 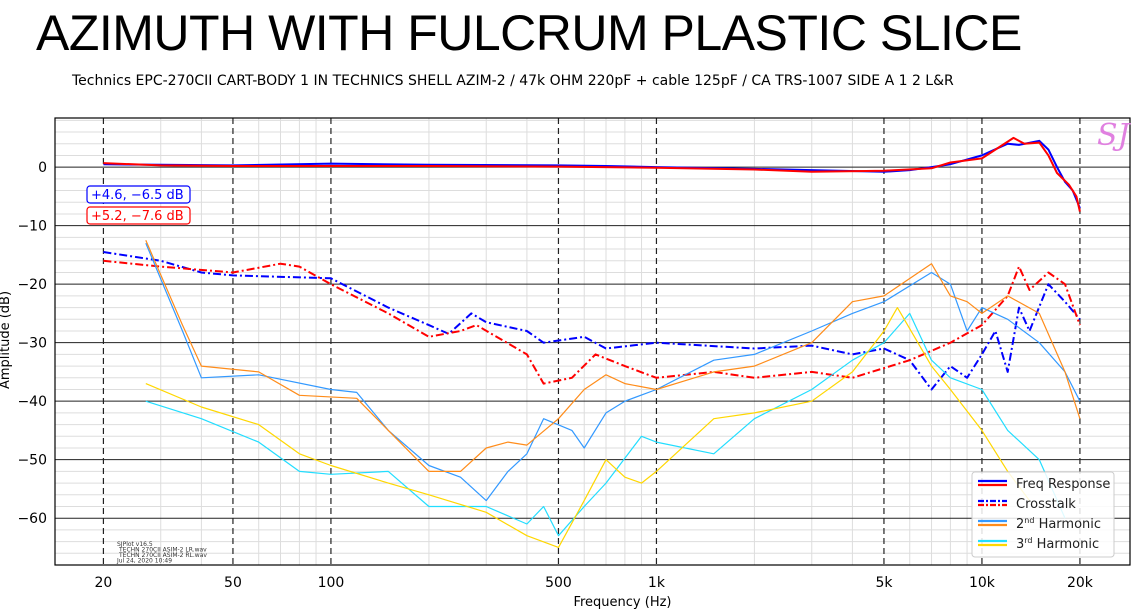 I want to click on annotation-text: +5.2, −7.6 dB, so click(x=137, y=216).